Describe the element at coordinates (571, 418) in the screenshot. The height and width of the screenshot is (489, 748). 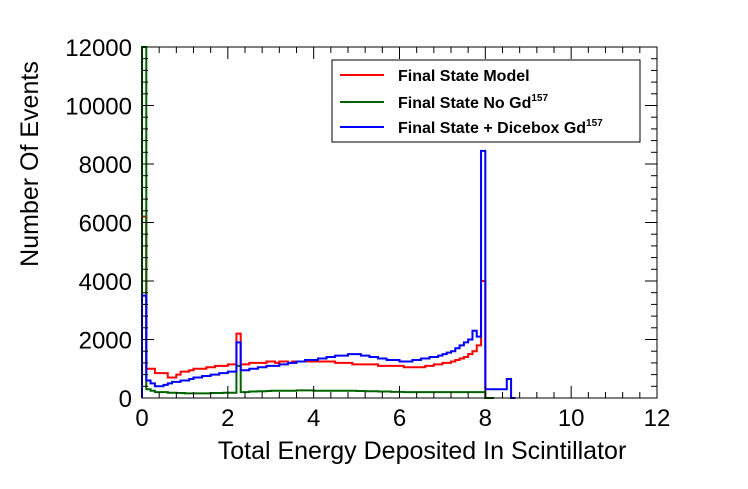
I see `x-tick-label: 10` at that location.